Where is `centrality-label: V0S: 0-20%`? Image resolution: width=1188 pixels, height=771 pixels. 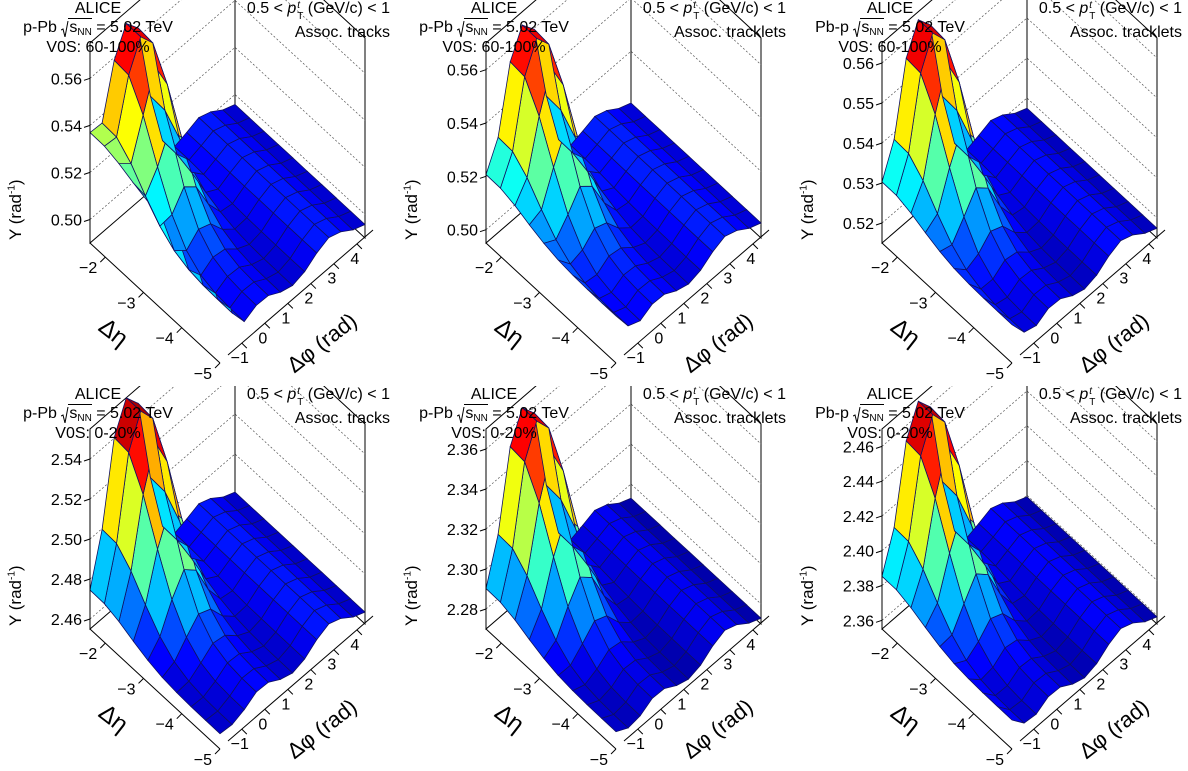 centrality-label: V0S: 0-20% is located at coordinates (494, 433).